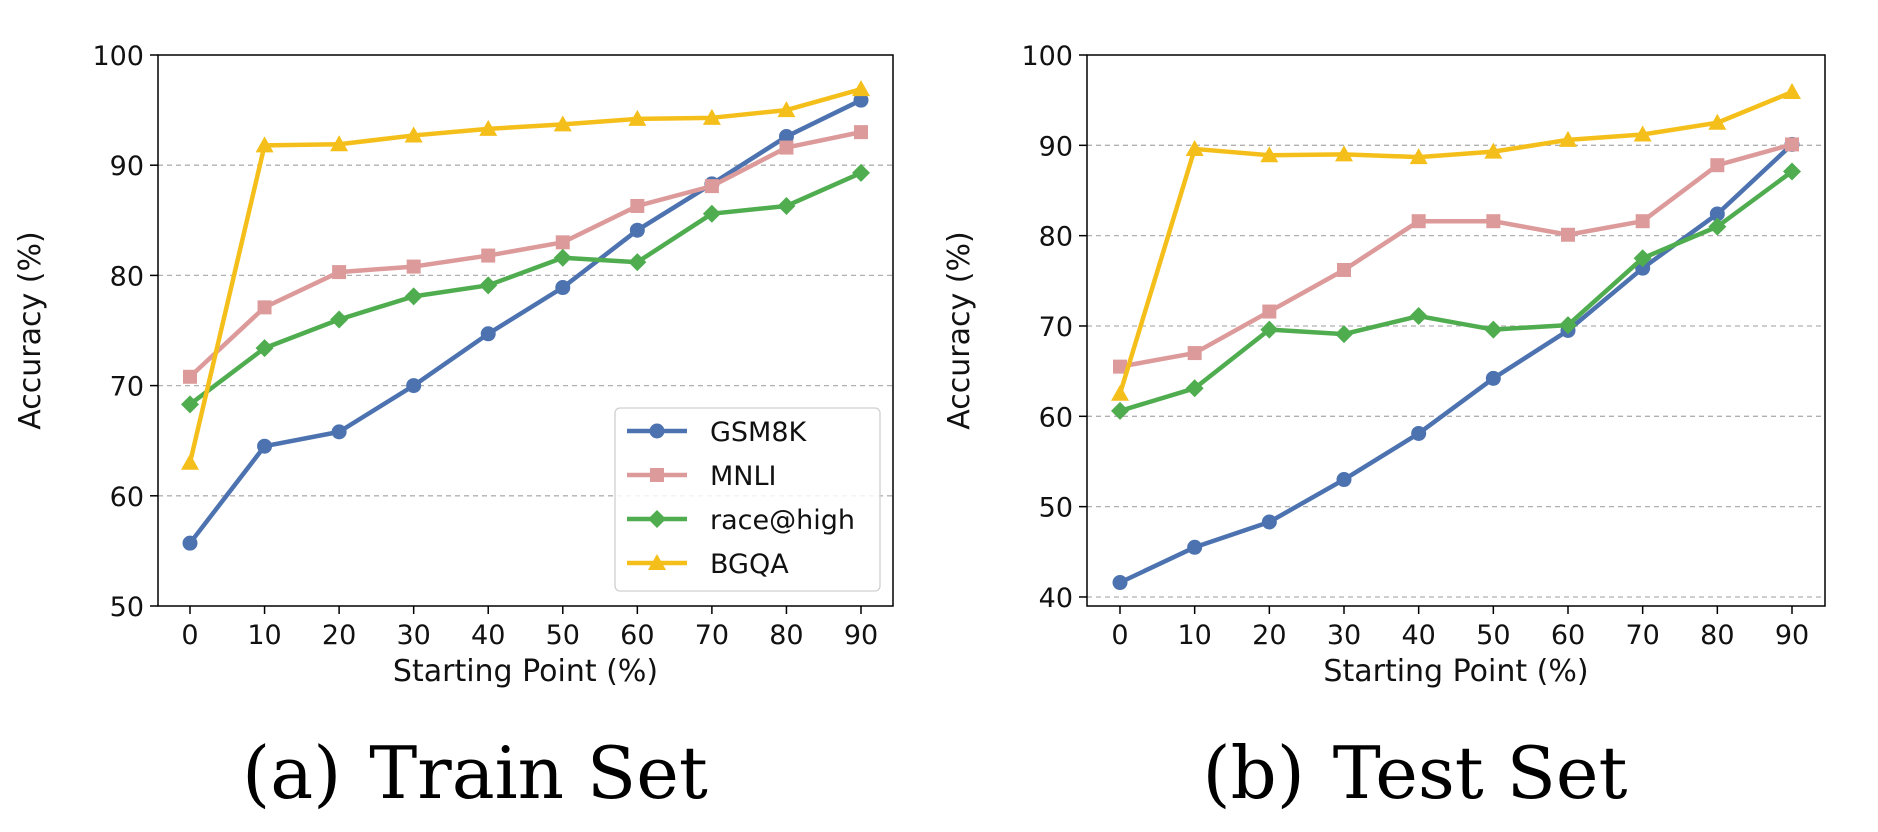 This screenshot has height=832, width=1878. What do you see at coordinates (1480, 773) in the screenshot?
I see `caption-text: Test Set` at bounding box center [1480, 773].